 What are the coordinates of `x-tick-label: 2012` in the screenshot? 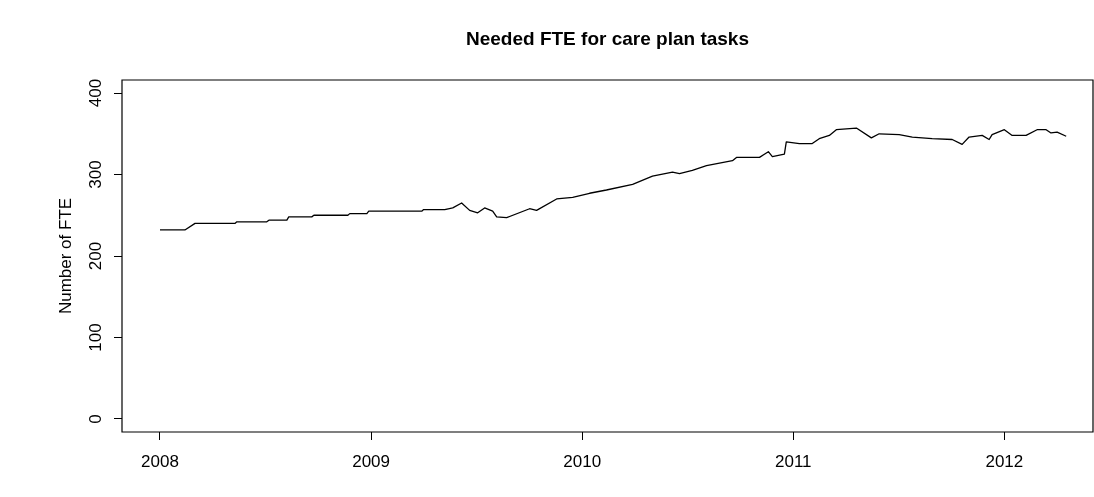 It's located at (1004, 461).